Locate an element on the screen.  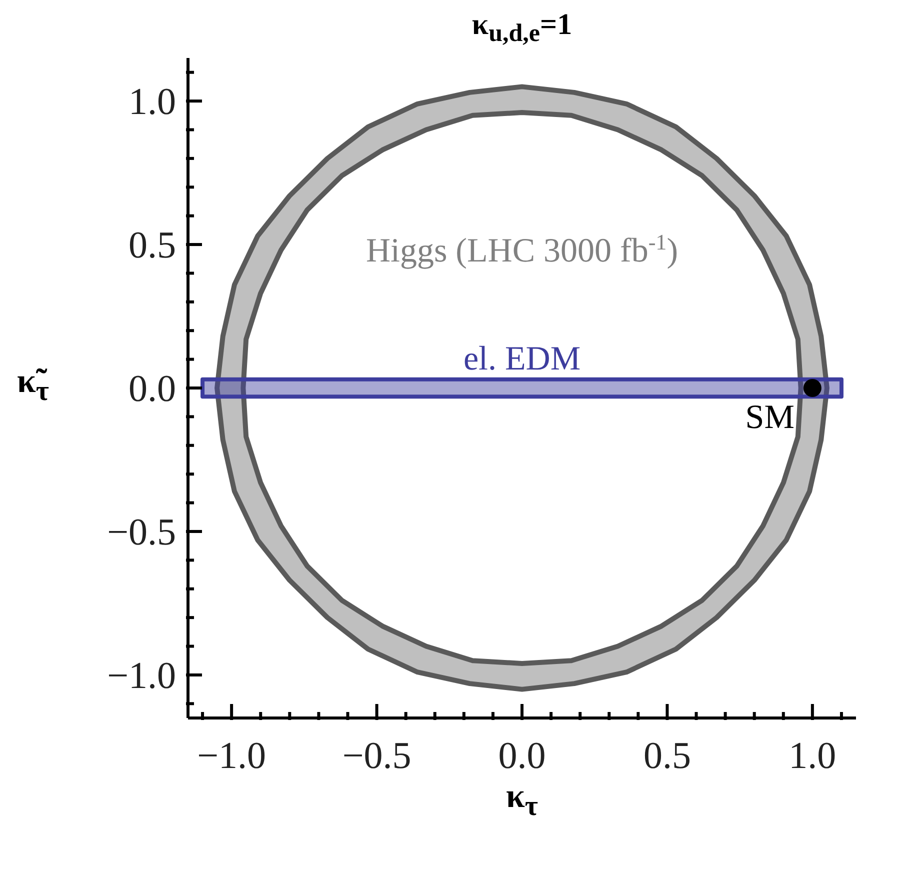
x-tick-label: 0.5 is located at coordinates (667, 756).